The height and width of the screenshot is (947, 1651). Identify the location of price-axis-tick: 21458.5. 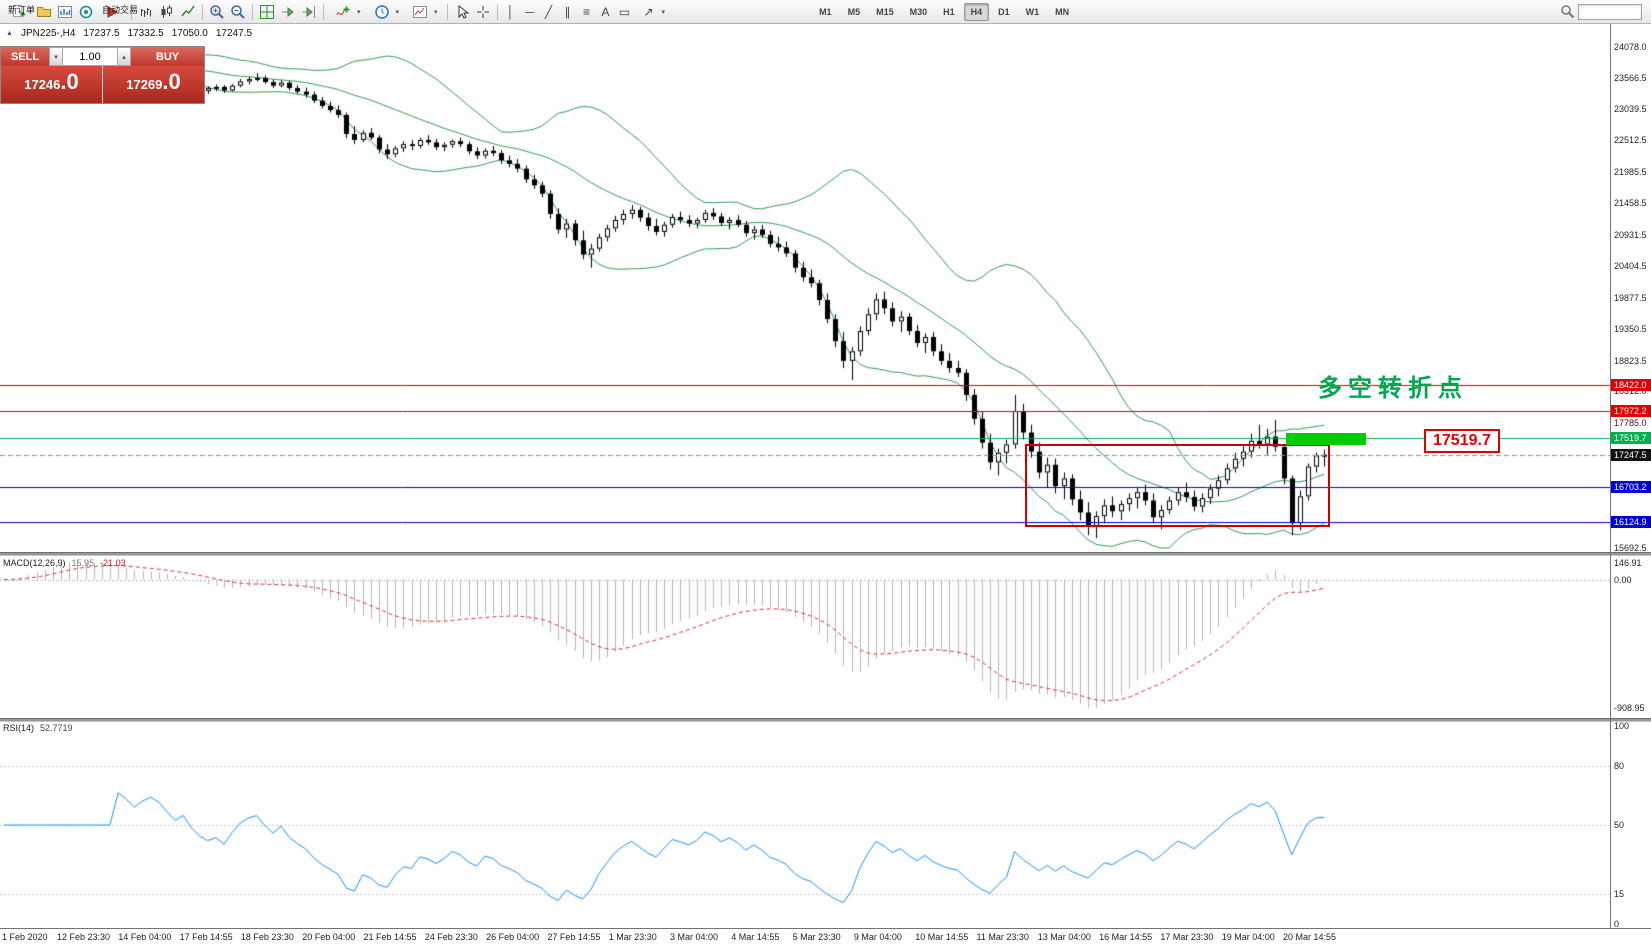
(1630, 203).